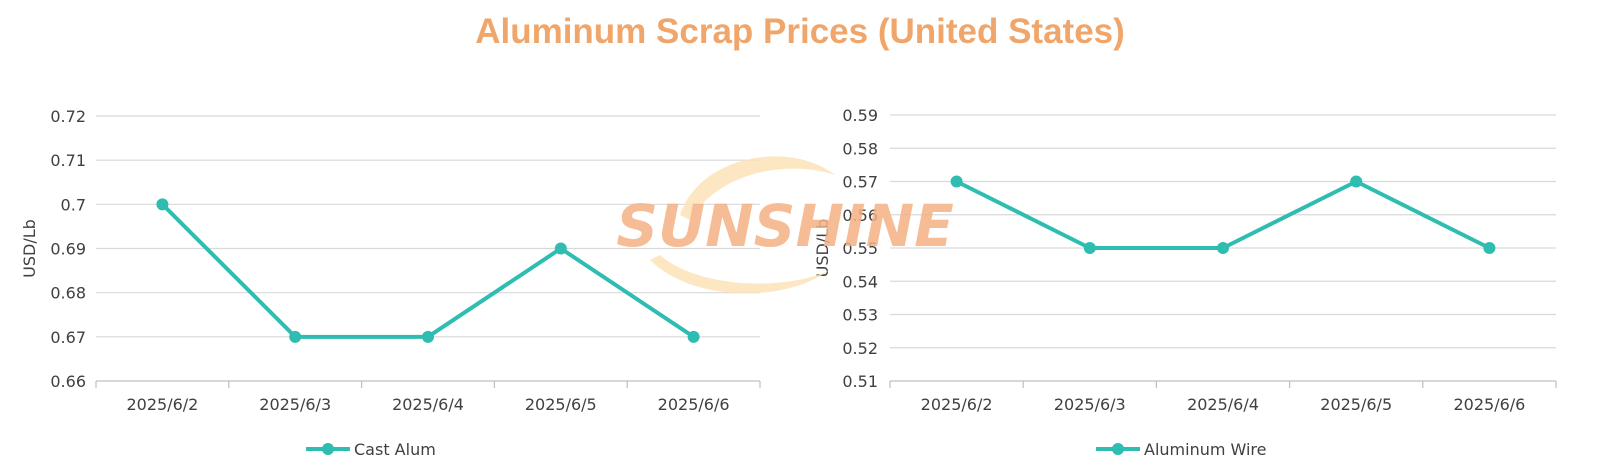  What do you see at coordinates (757, 188) in the screenshot?
I see `watermark-swoosh-top` at bounding box center [757, 188].